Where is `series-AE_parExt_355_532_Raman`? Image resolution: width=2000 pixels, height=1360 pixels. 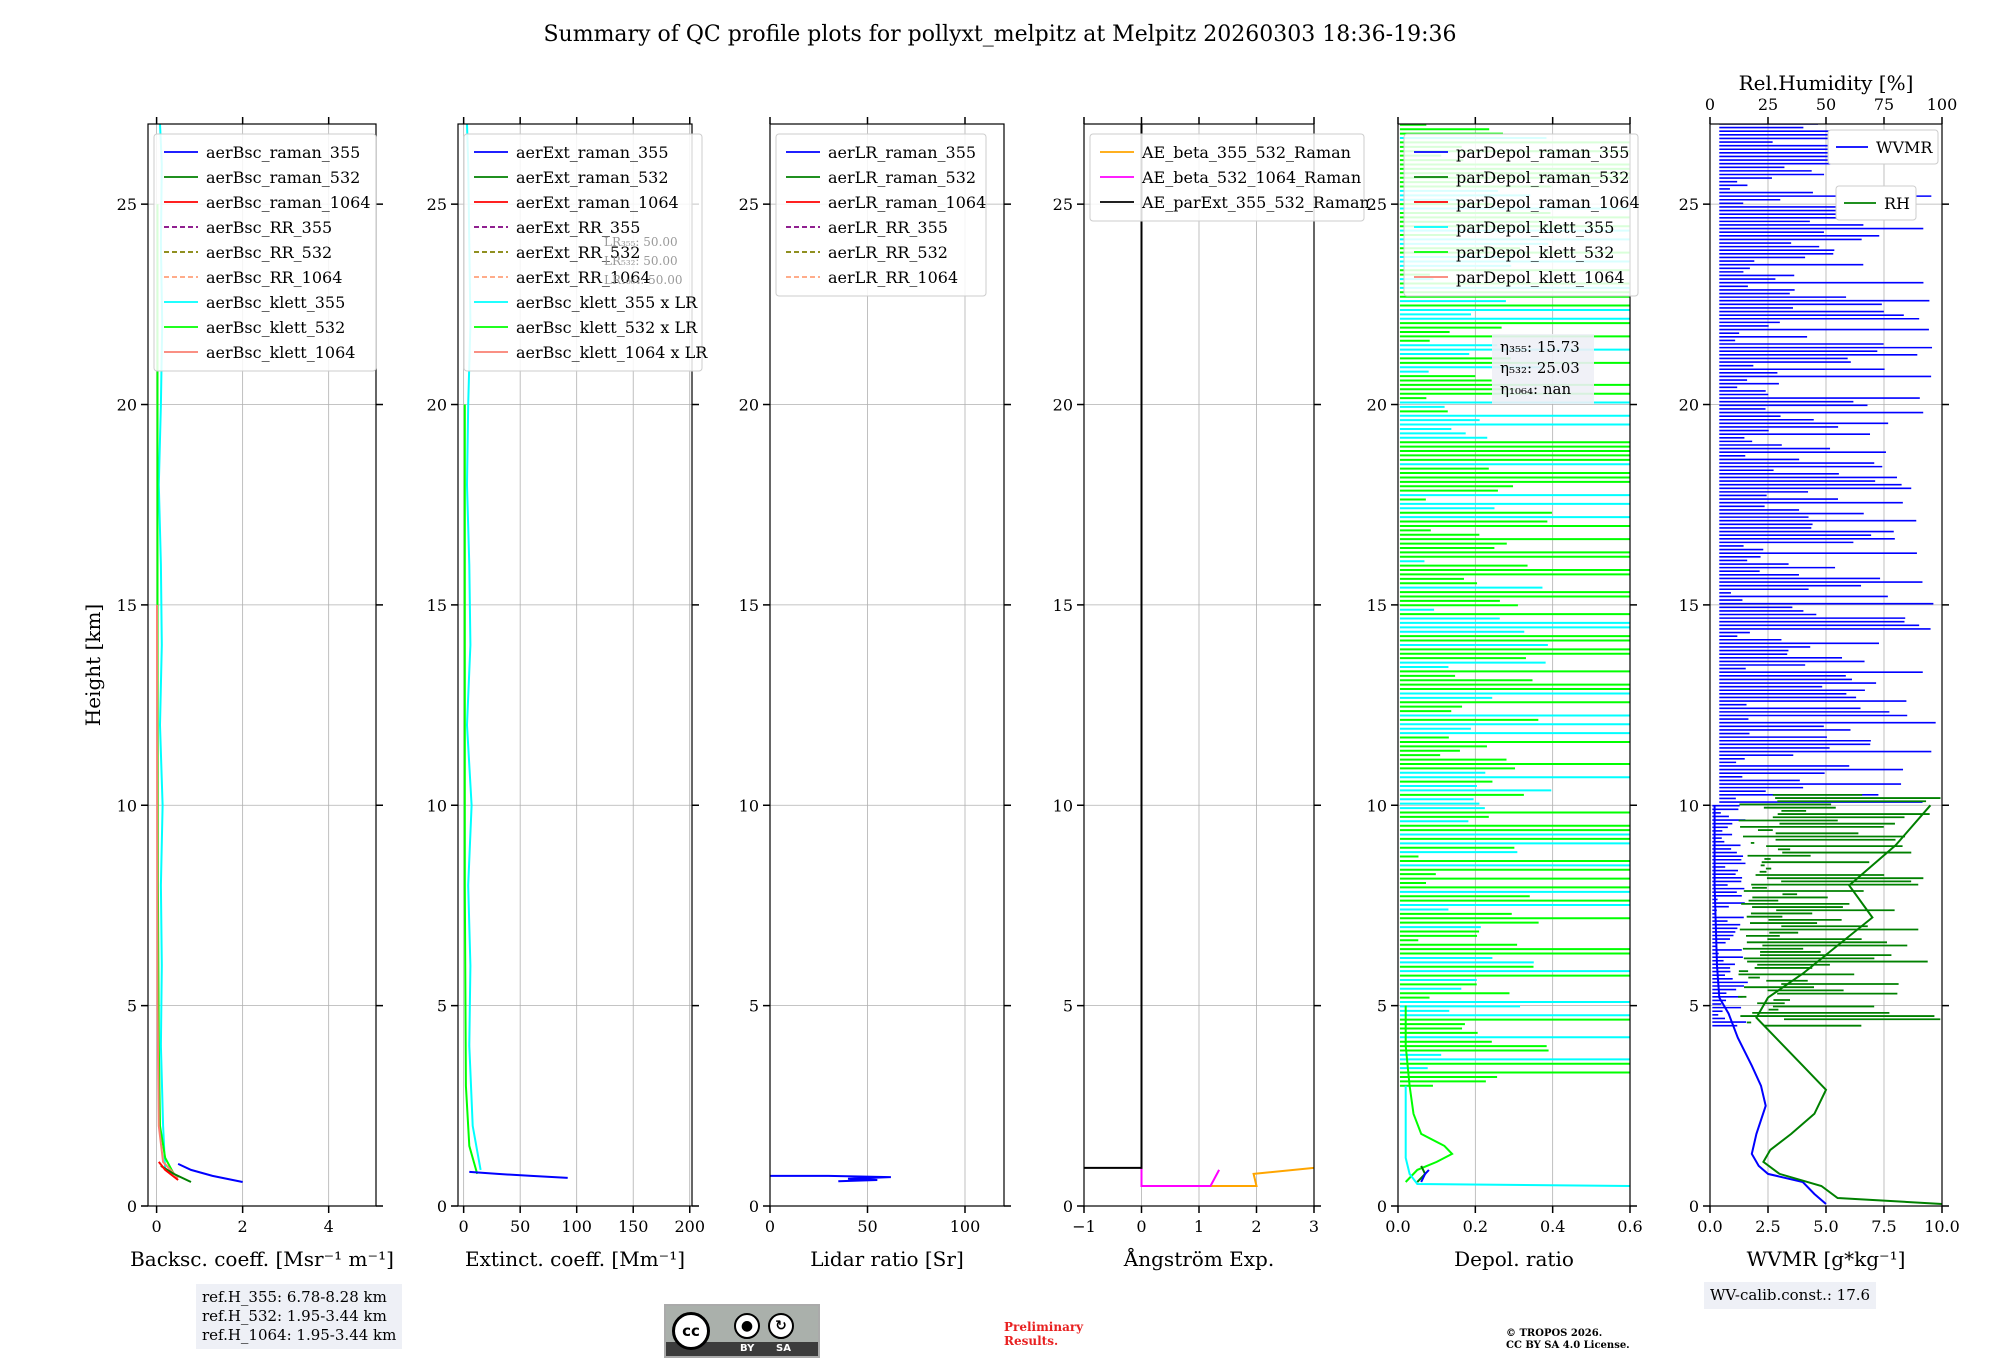
series-AE_parExt_355_532_Raman is located at coordinates (1113, 646).